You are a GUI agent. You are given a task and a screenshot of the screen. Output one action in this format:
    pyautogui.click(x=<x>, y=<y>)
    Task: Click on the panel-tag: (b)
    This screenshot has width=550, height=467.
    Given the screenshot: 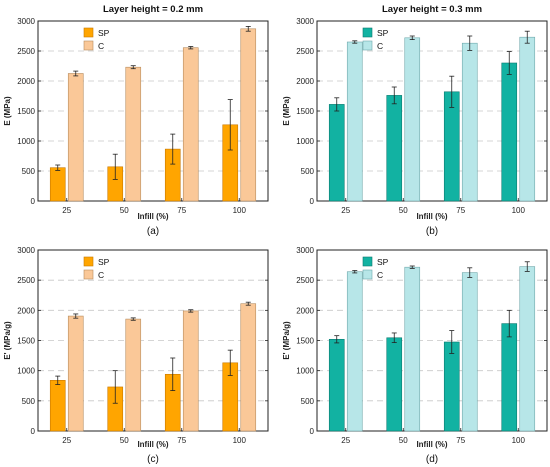 What is the action you would take?
    pyautogui.click(x=432, y=231)
    